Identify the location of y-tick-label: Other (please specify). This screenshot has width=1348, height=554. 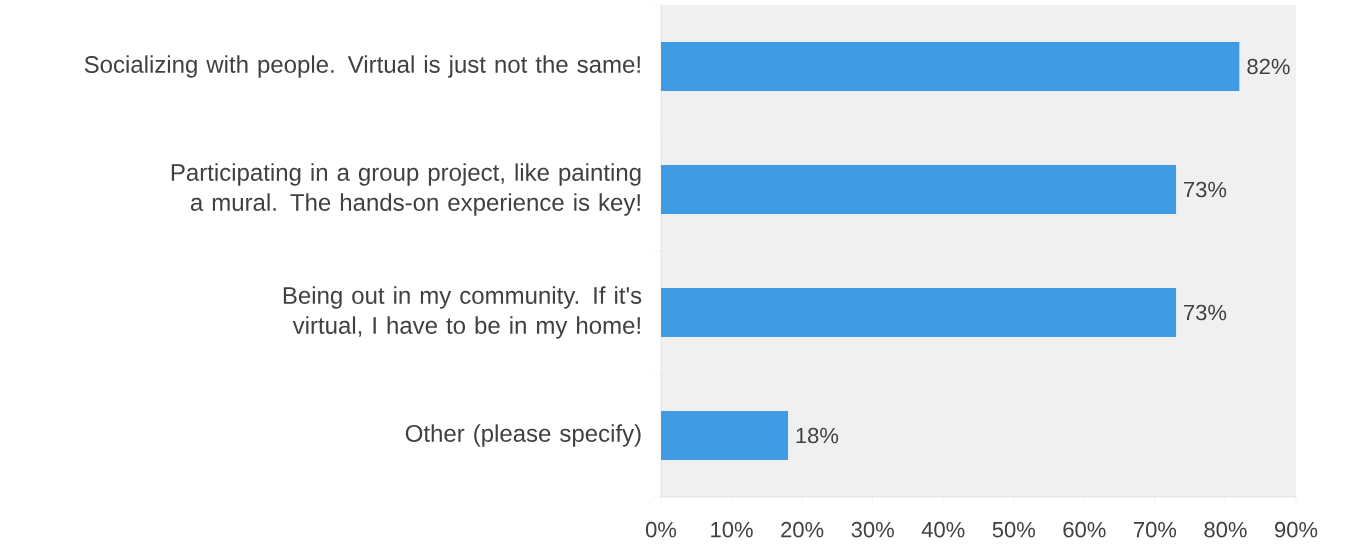
(523, 435).